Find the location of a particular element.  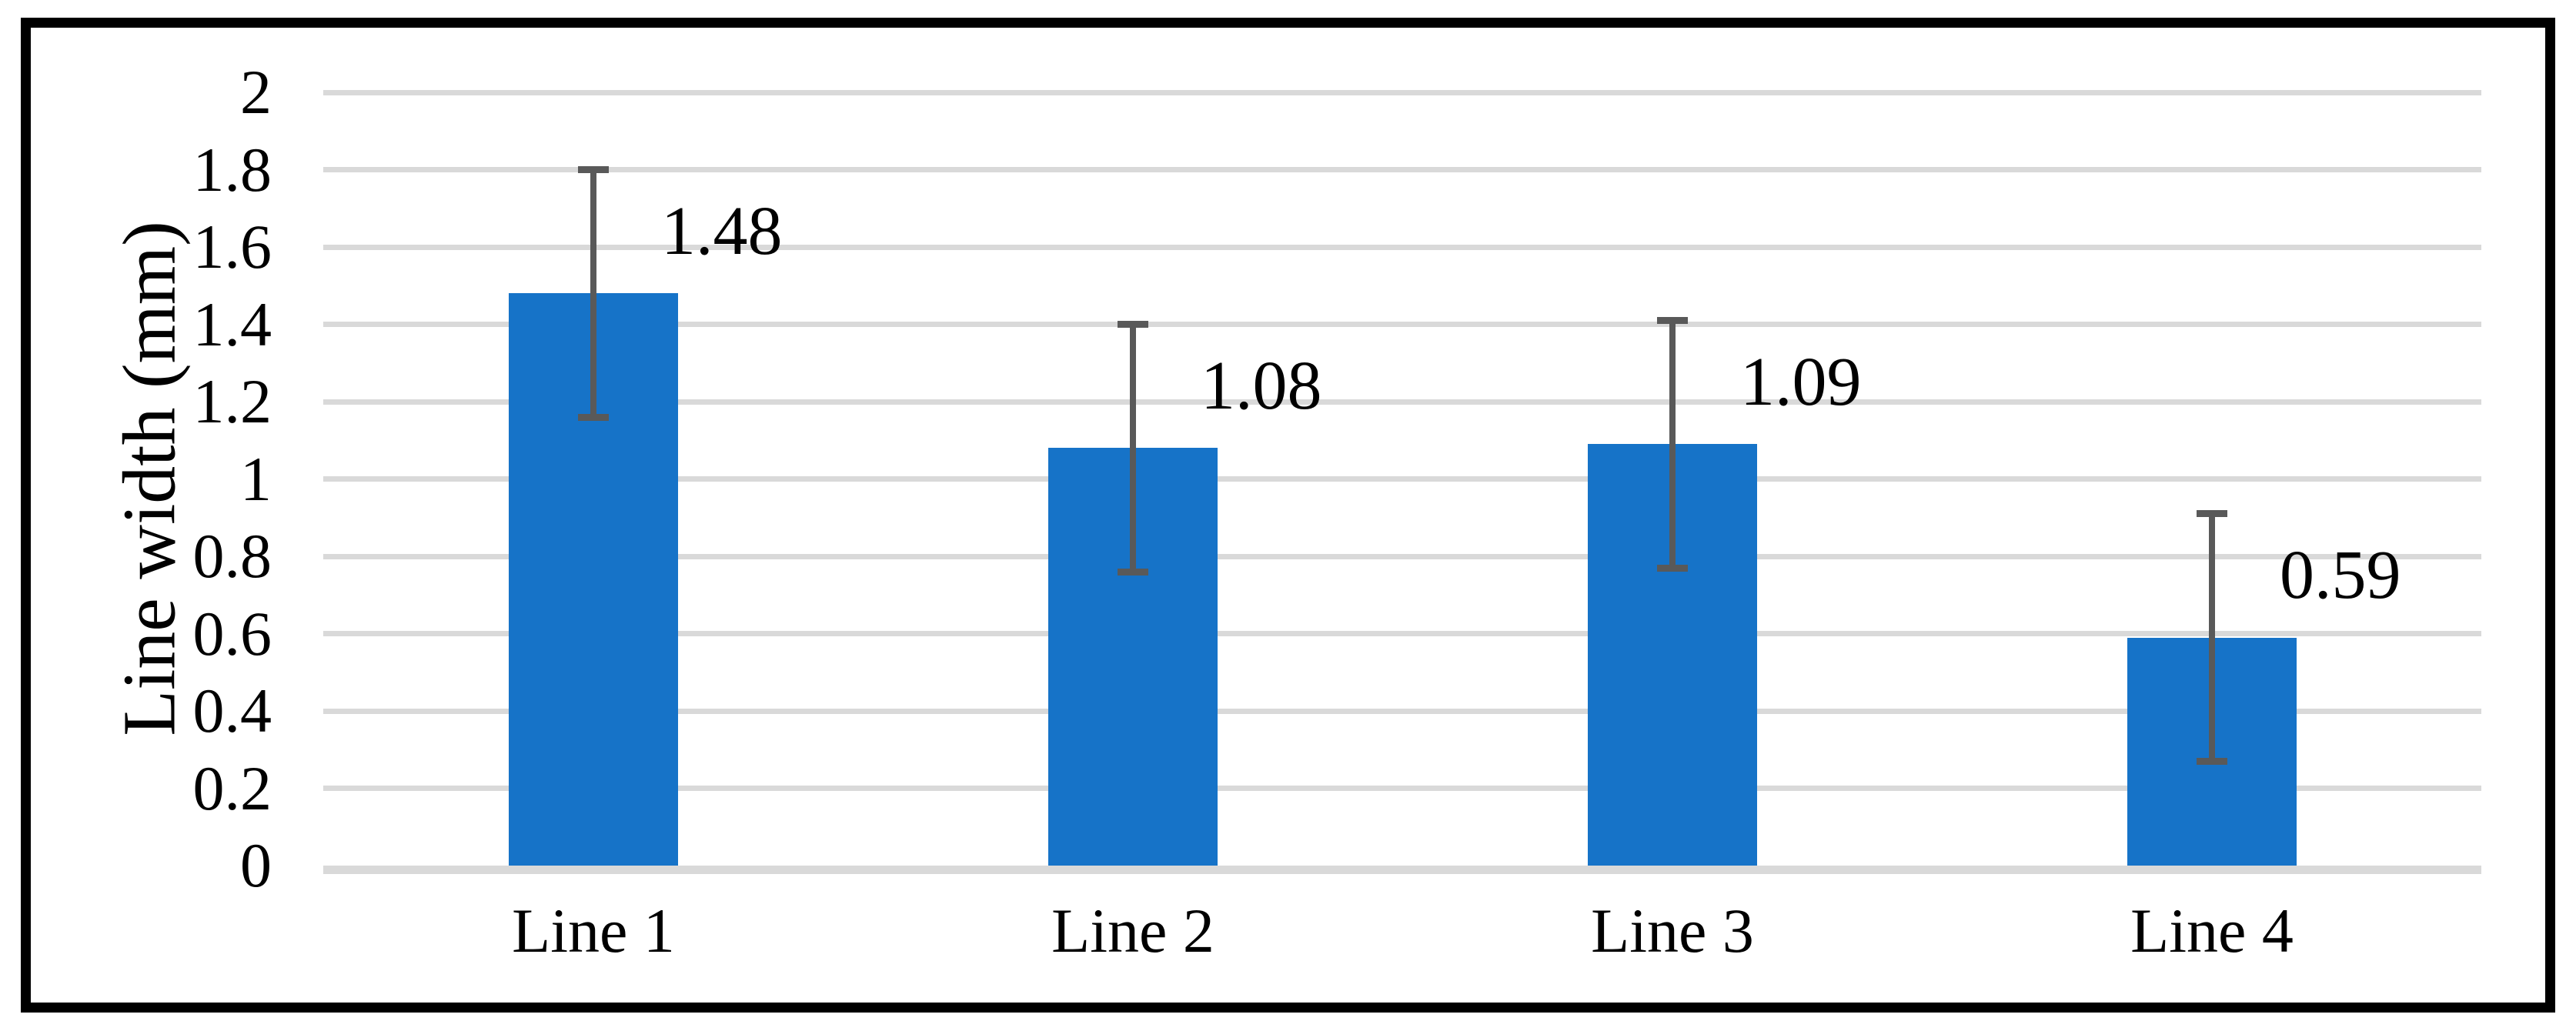

y-tick-label: 0.2 is located at coordinates (232, 788).